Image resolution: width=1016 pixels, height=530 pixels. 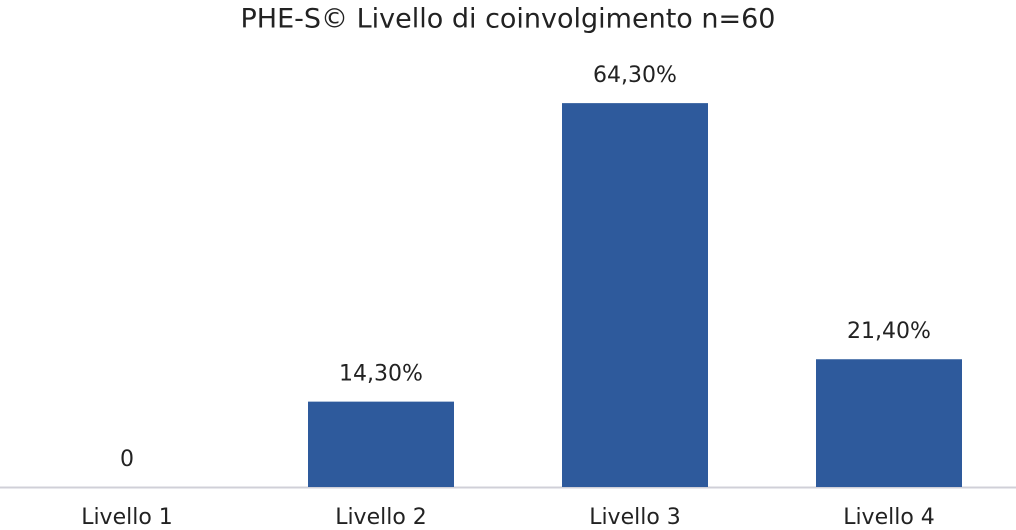 What do you see at coordinates (889, 331) in the screenshot?
I see `data-label: 21,40%` at bounding box center [889, 331].